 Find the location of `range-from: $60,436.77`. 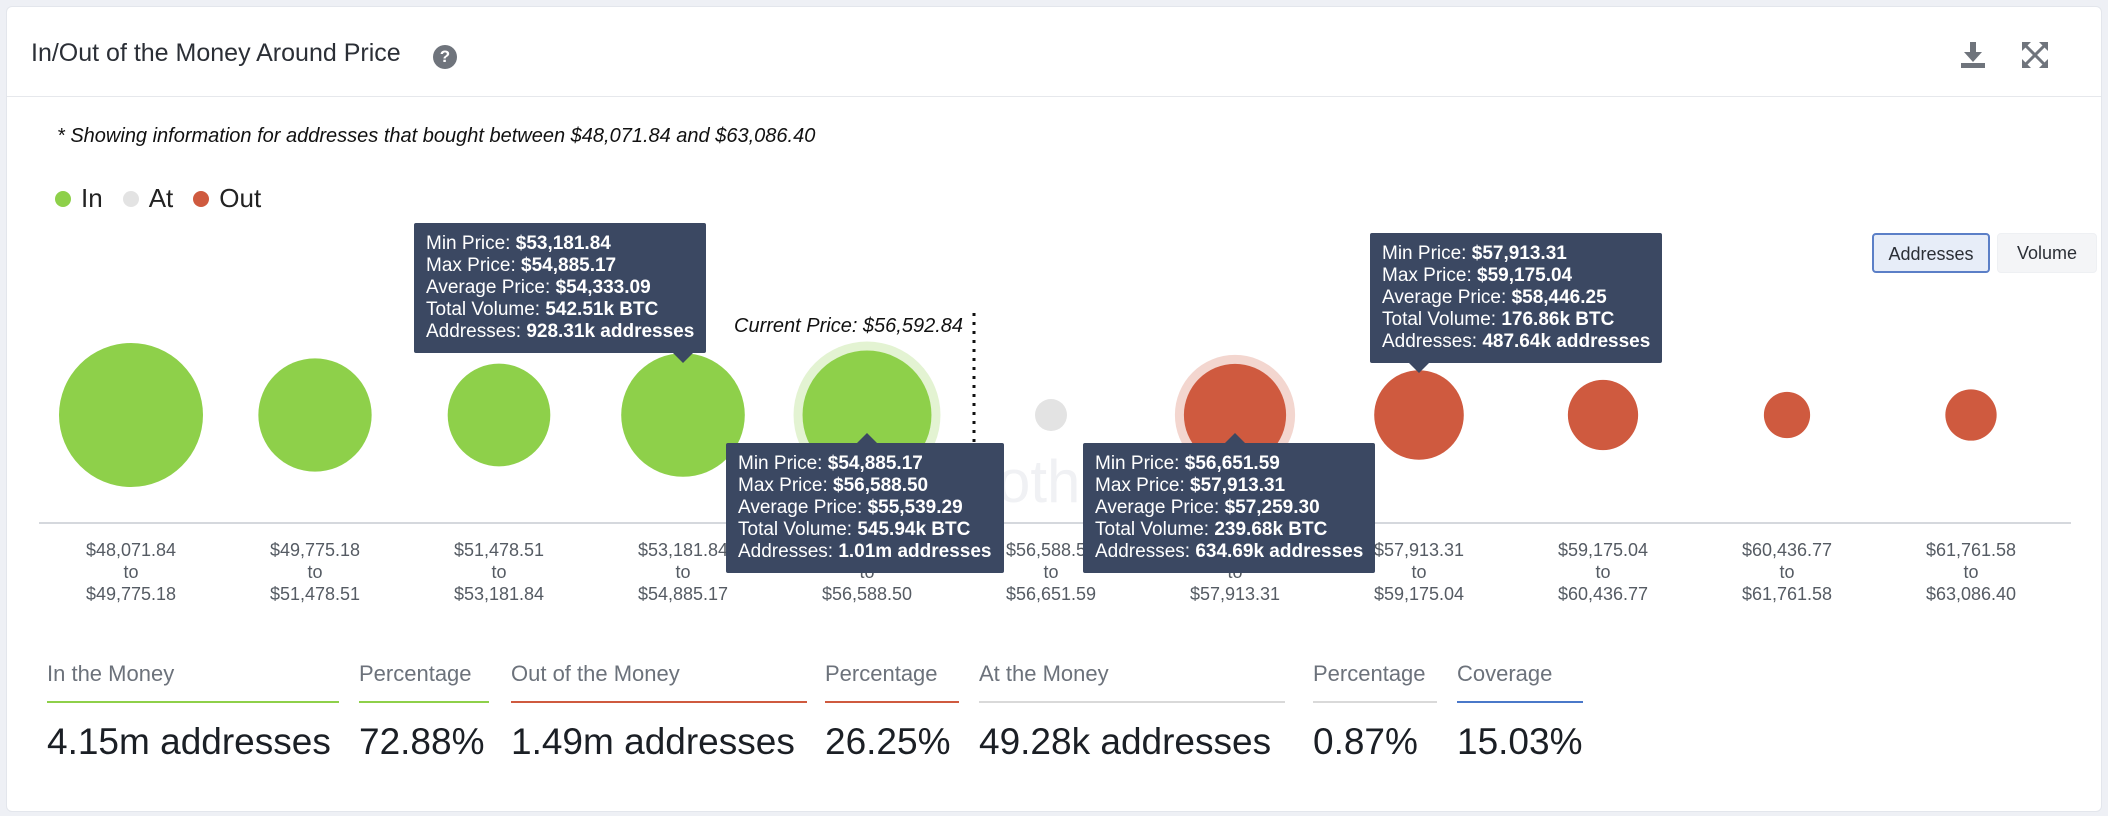

range-from: $60,436.77 is located at coordinates (1787, 550).